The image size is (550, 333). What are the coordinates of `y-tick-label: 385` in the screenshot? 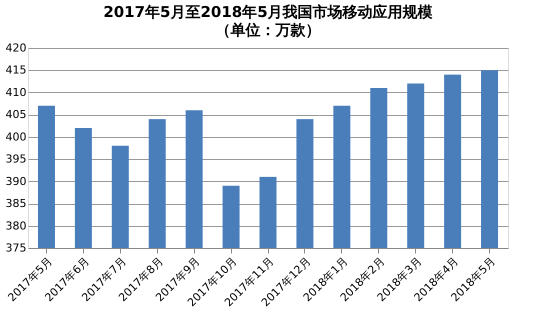 It's located at (16, 203).